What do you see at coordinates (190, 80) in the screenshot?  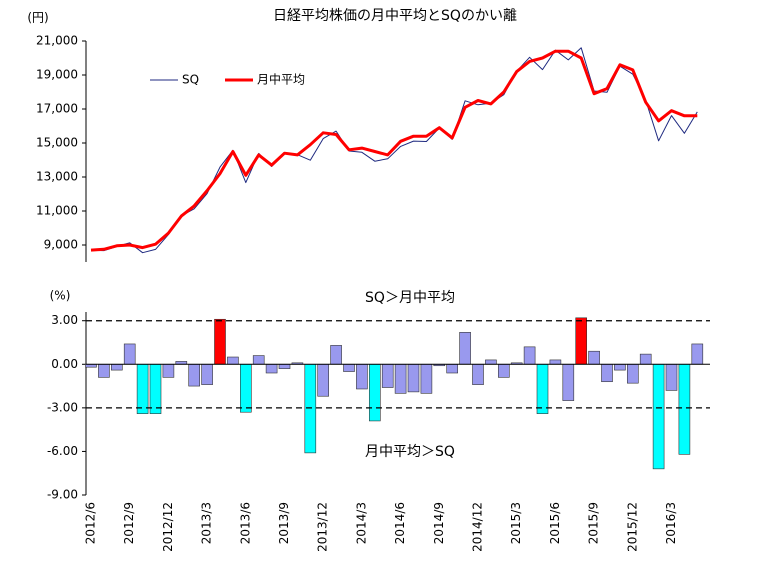 I see `legend-label: SQ` at bounding box center [190, 80].